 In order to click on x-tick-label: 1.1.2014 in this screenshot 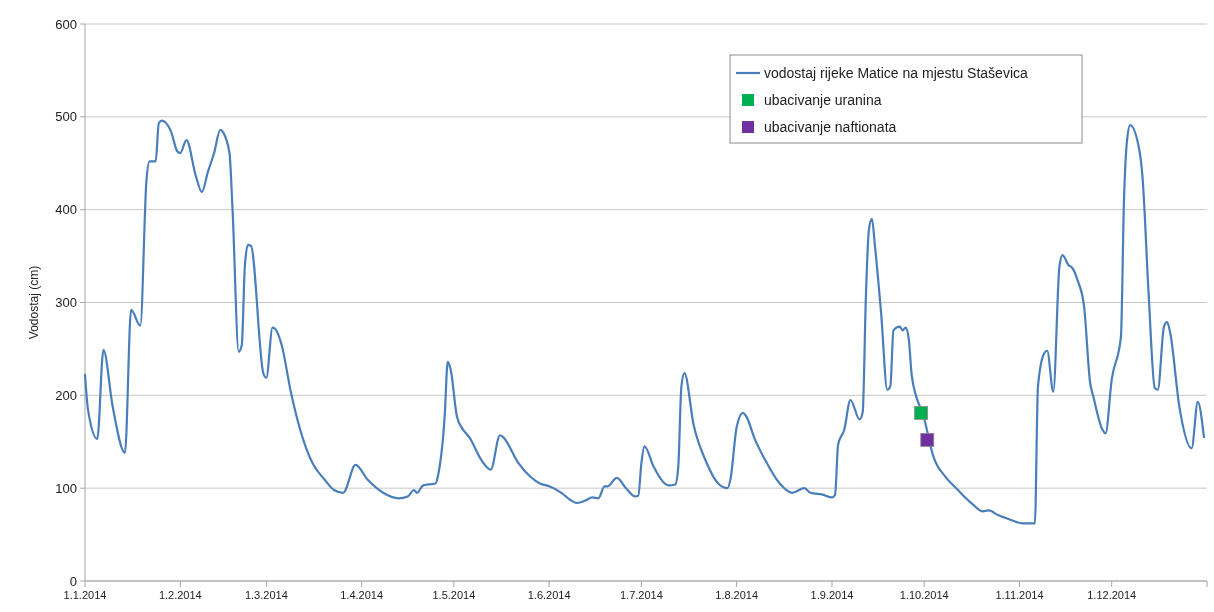, I will do `click(85, 595)`.